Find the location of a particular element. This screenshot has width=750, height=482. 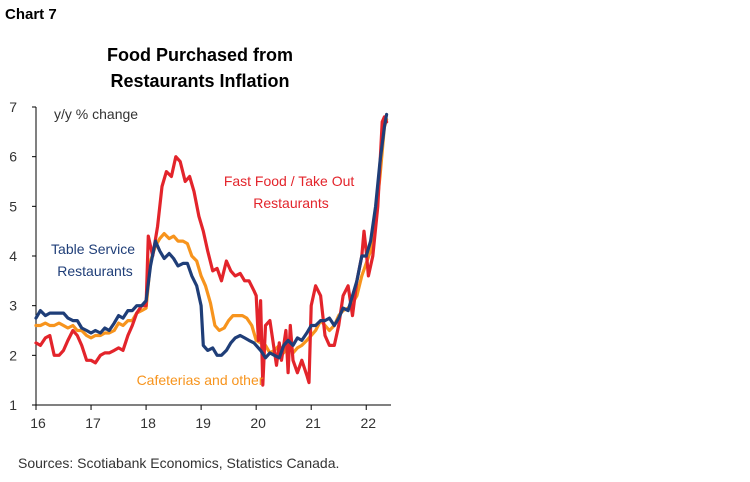

fast-food-label-line-2: Restaurants is located at coordinates (290, 203).